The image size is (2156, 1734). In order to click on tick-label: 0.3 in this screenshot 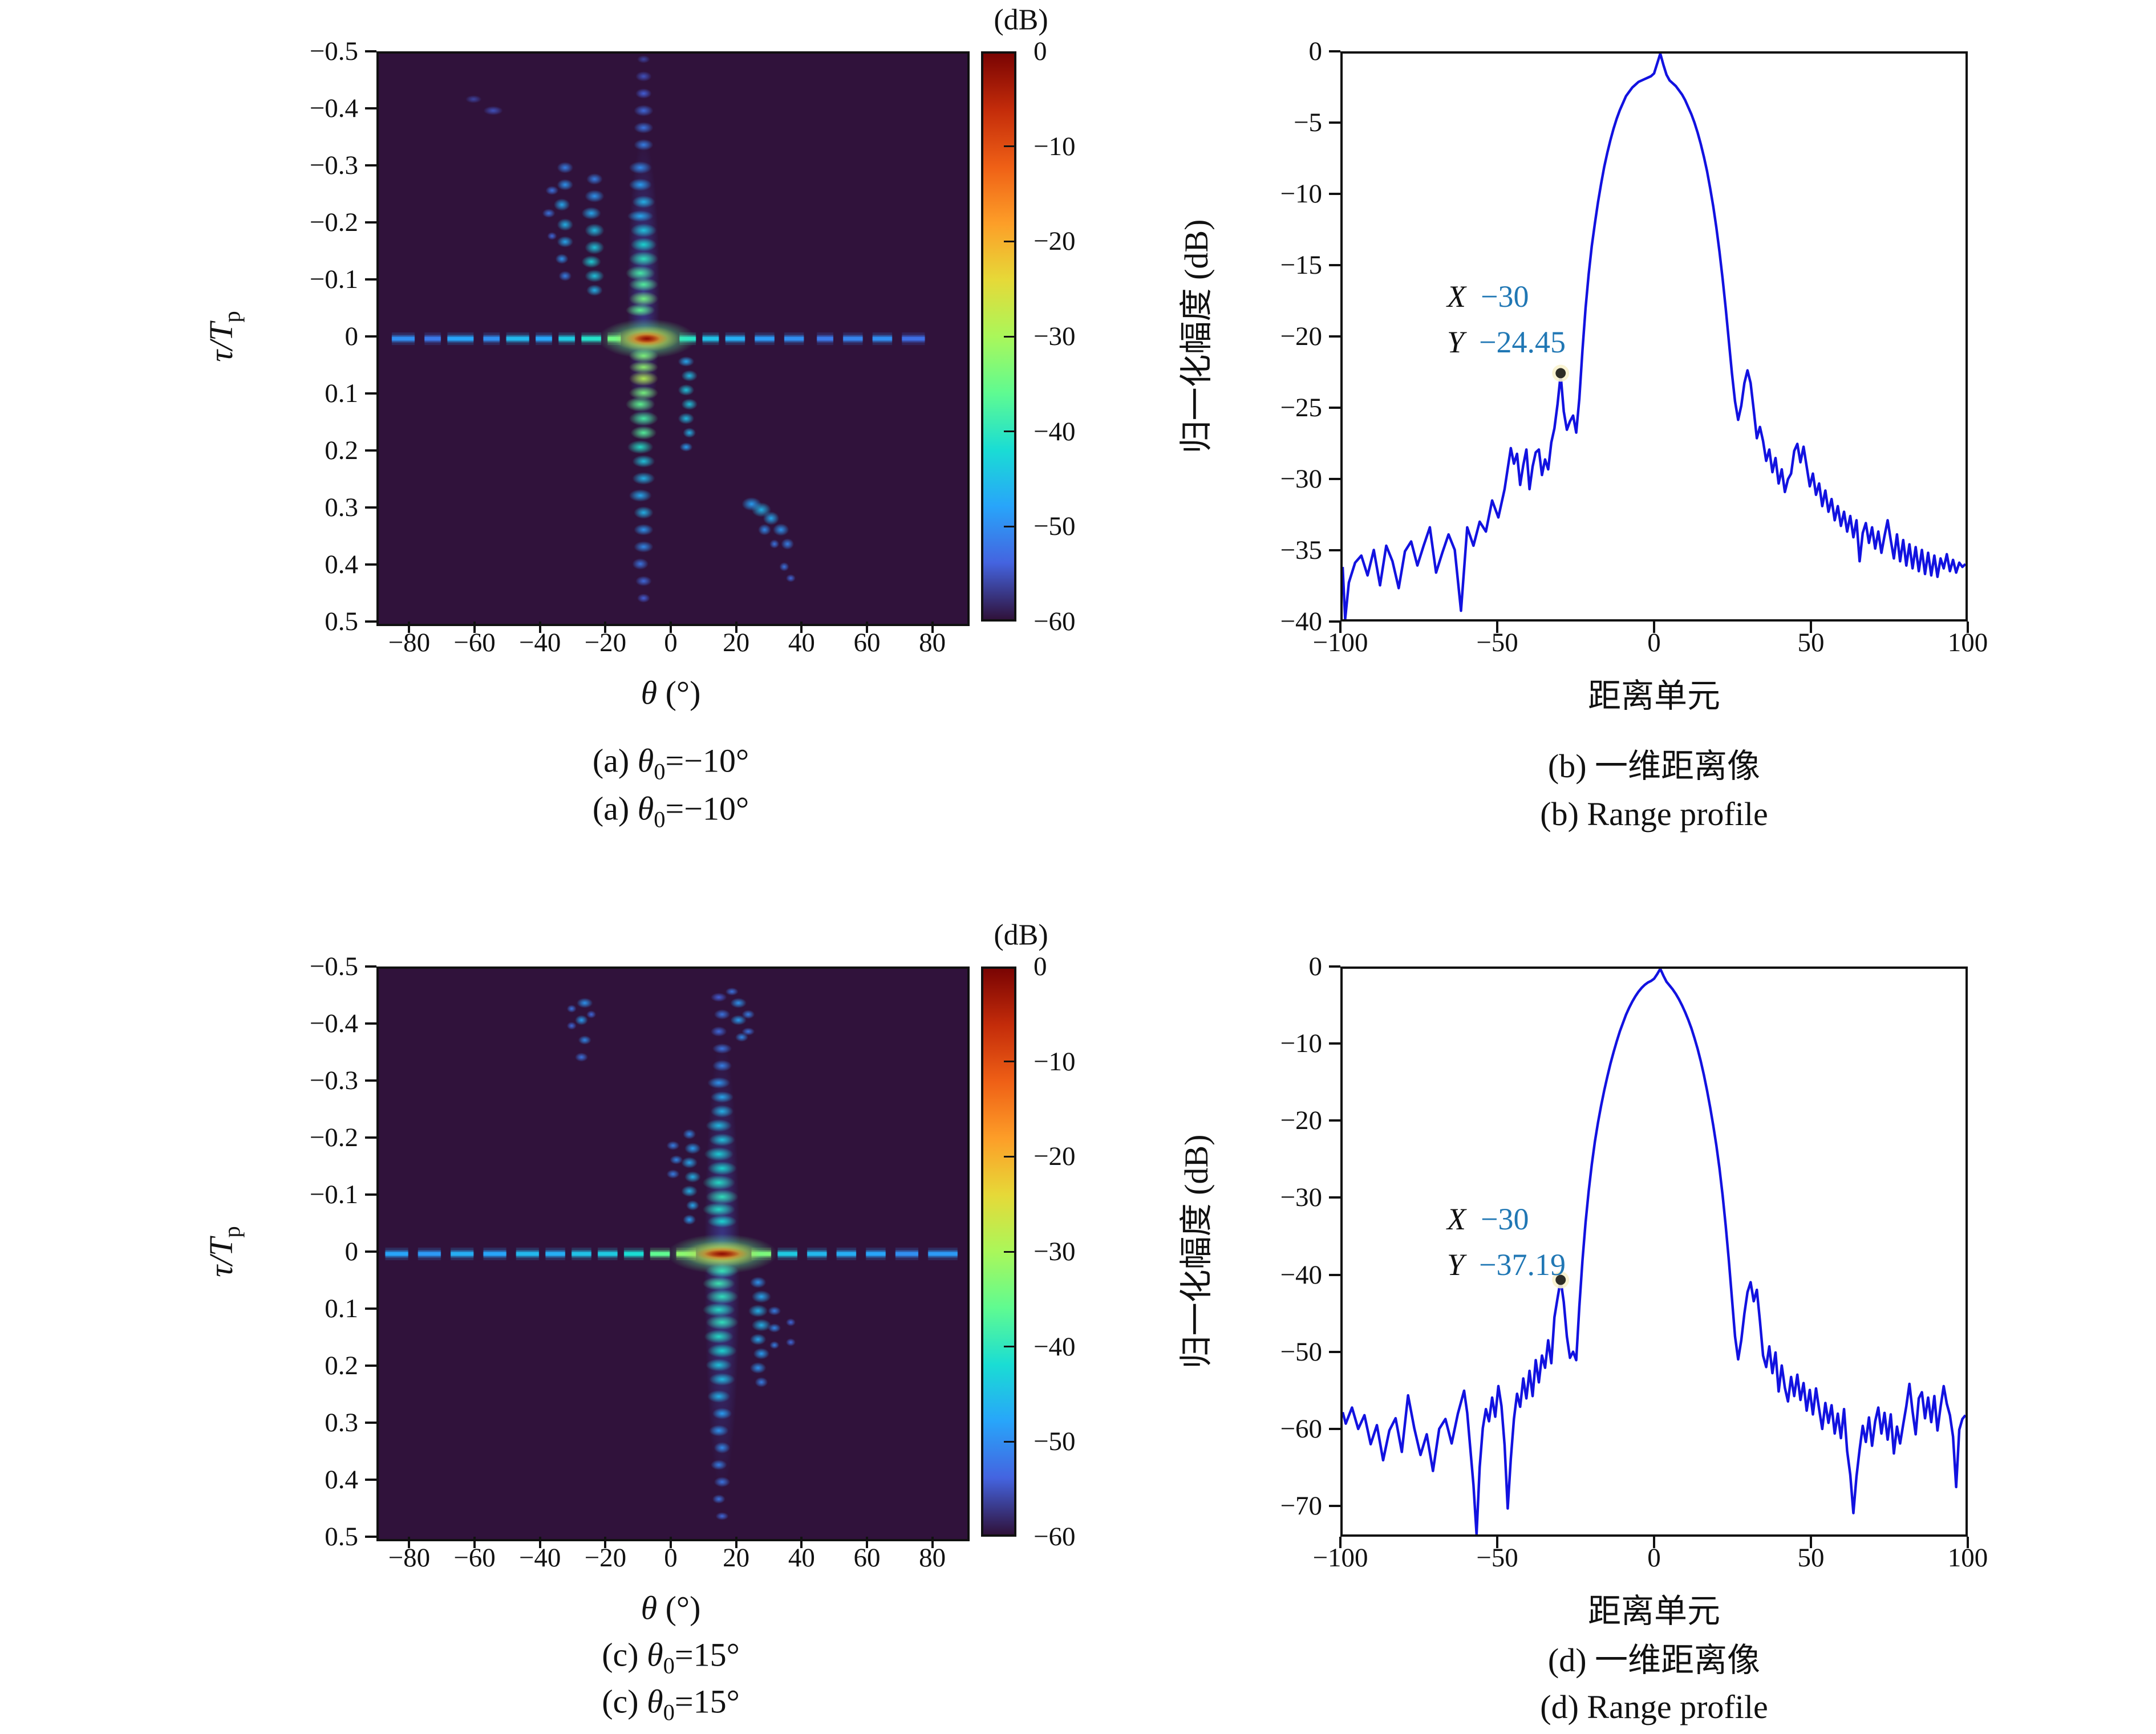, I will do `click(341, 1422)`.